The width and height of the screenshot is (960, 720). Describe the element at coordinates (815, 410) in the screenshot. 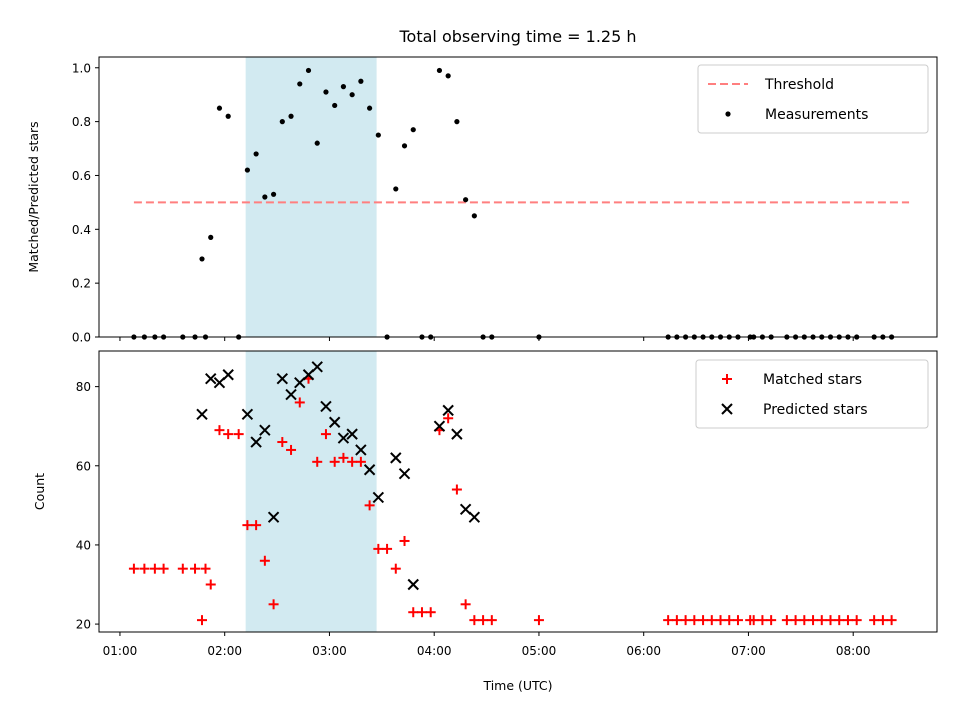

I see `predicted-legend-label: Predicted stars` at that location.